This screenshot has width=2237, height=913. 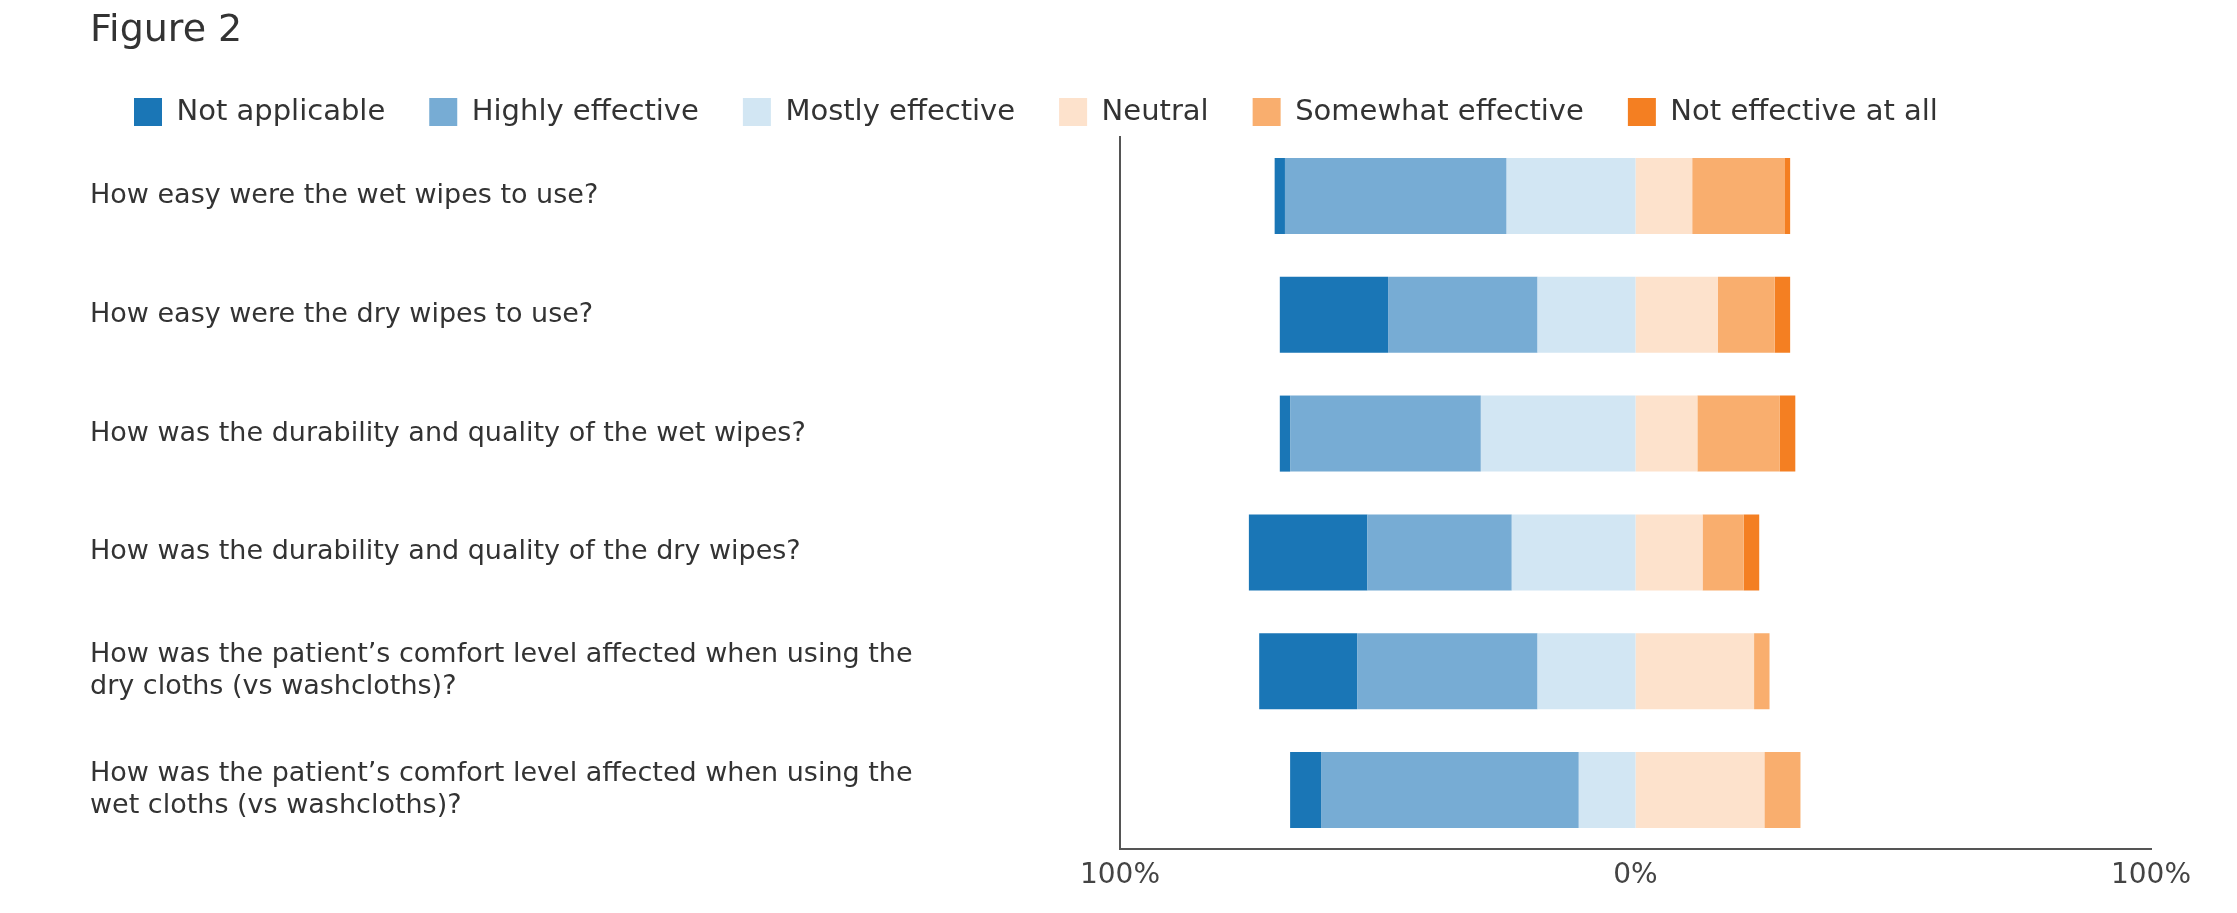 What do you see at coordinates (585, 109) in the screenshot?
I see `legend-label: Highly effective` at bounding box center [585, 109].